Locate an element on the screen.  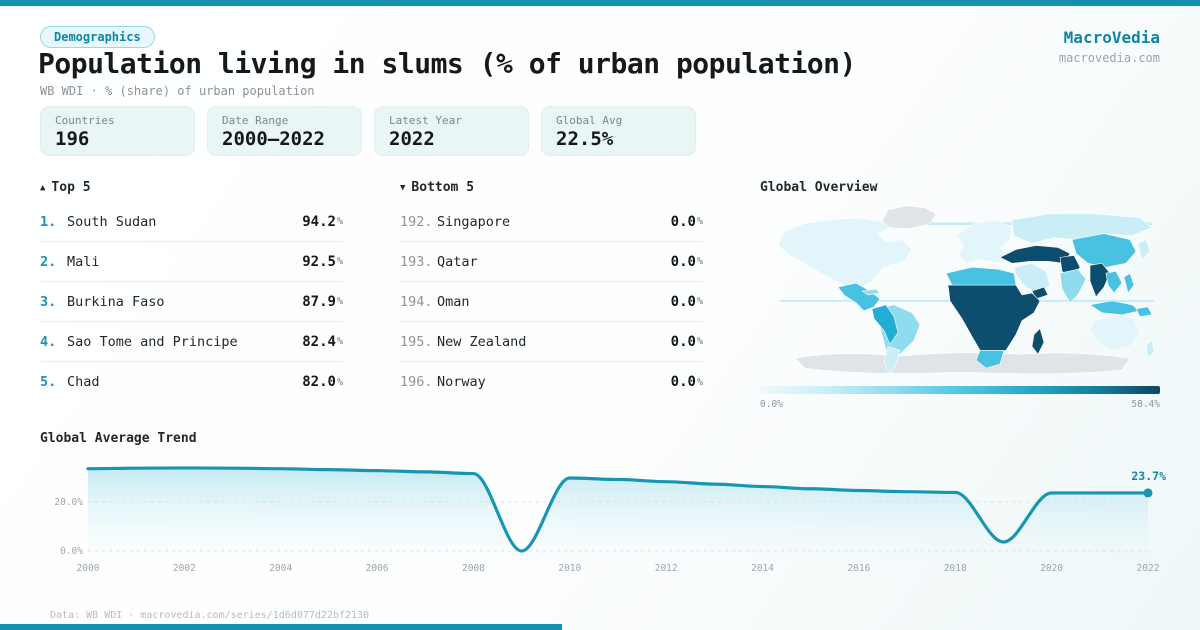
map-region-indochina is located at coordinates (1114, 282).